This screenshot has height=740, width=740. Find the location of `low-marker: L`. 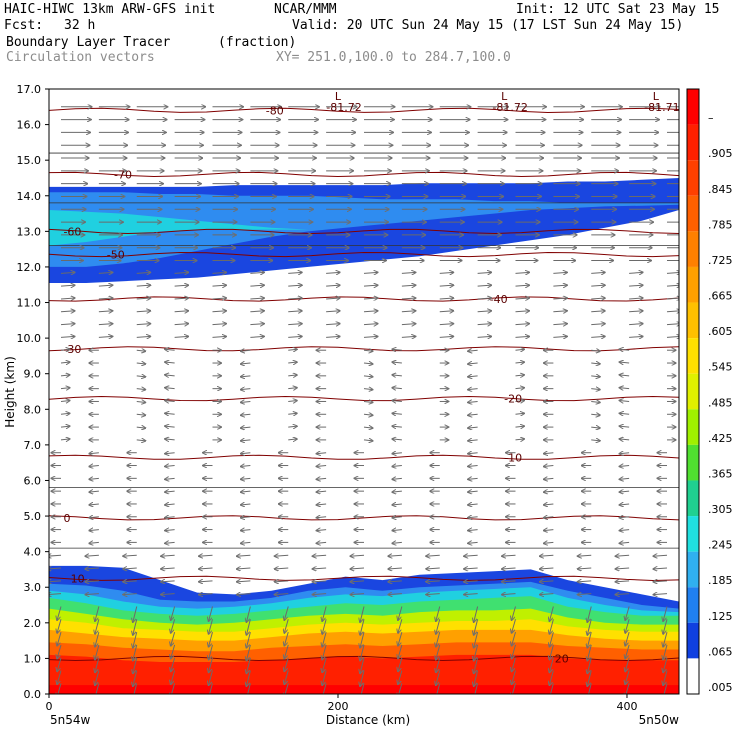

low-marker: L is located at coordinates (338, 96).